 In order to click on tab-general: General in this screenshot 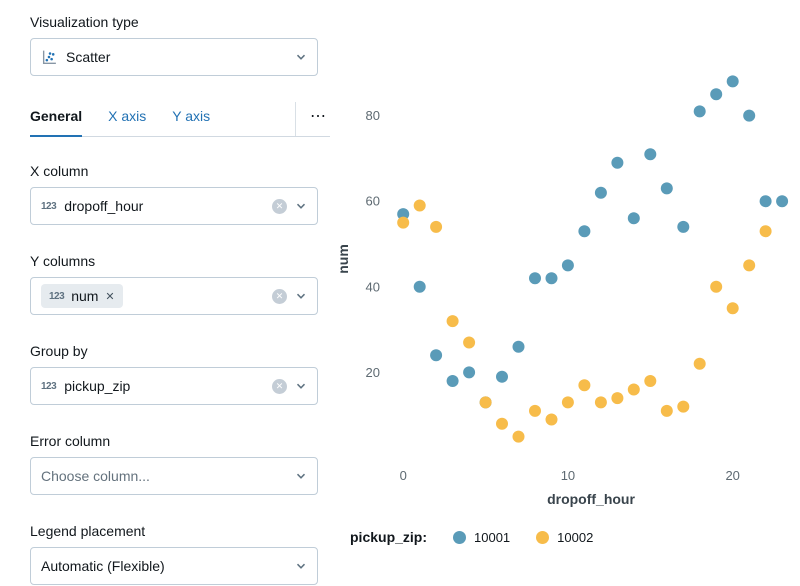, I will do `click(56, 119)`.